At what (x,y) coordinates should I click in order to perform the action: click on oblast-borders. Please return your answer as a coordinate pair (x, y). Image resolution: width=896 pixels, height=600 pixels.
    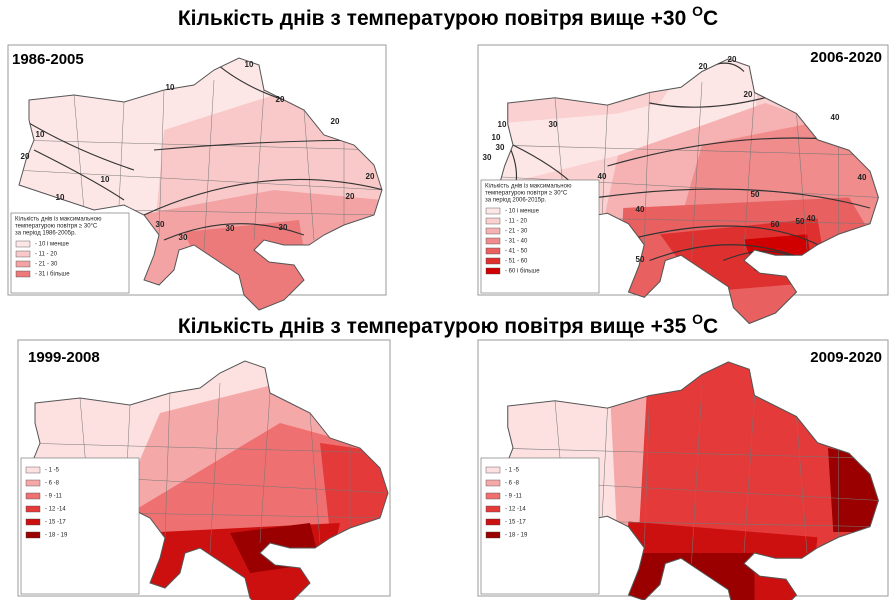
    Looking at the image, I should click on (200, 165).